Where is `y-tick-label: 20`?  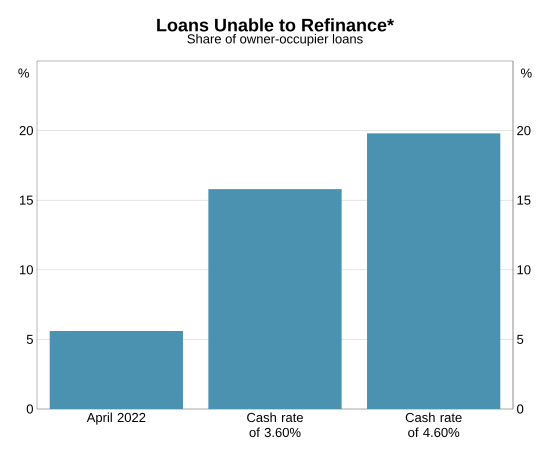
y-tick-label: 20 is located at coordinates (26, 131).